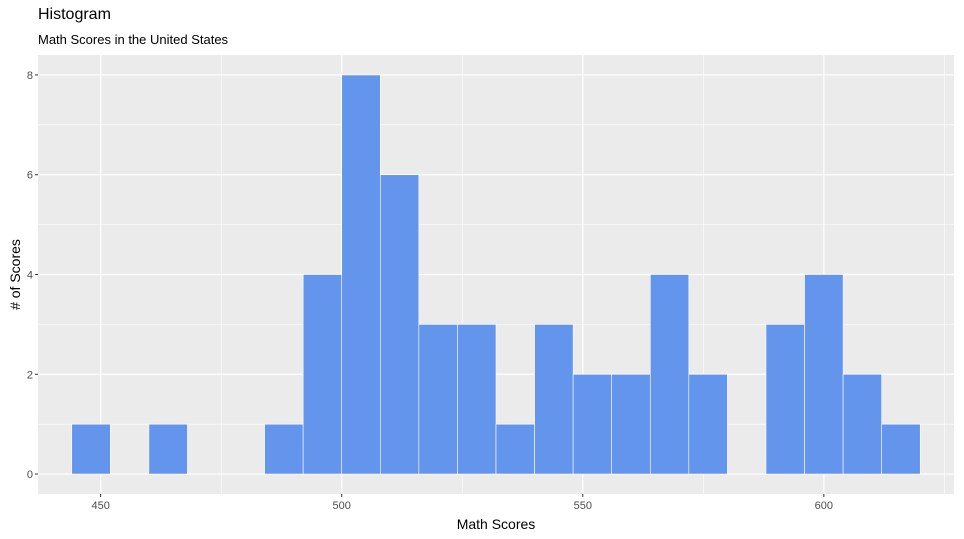 This screenshot has width=964, height=539. I want to click on y-tick-label: 4, so click(30, 276).